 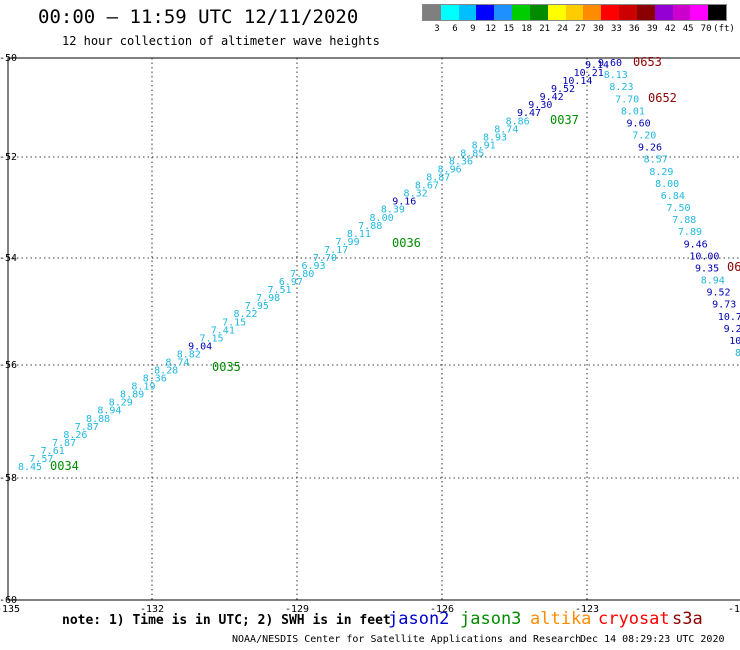 I want to click on swh-value: 7.20, so click(x=644, y=136).